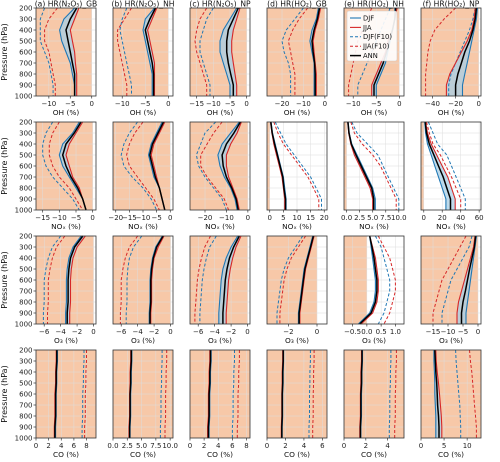  Describe the element at coordinates (372, 36) in the screenshot. I see `legend-box` at that location.